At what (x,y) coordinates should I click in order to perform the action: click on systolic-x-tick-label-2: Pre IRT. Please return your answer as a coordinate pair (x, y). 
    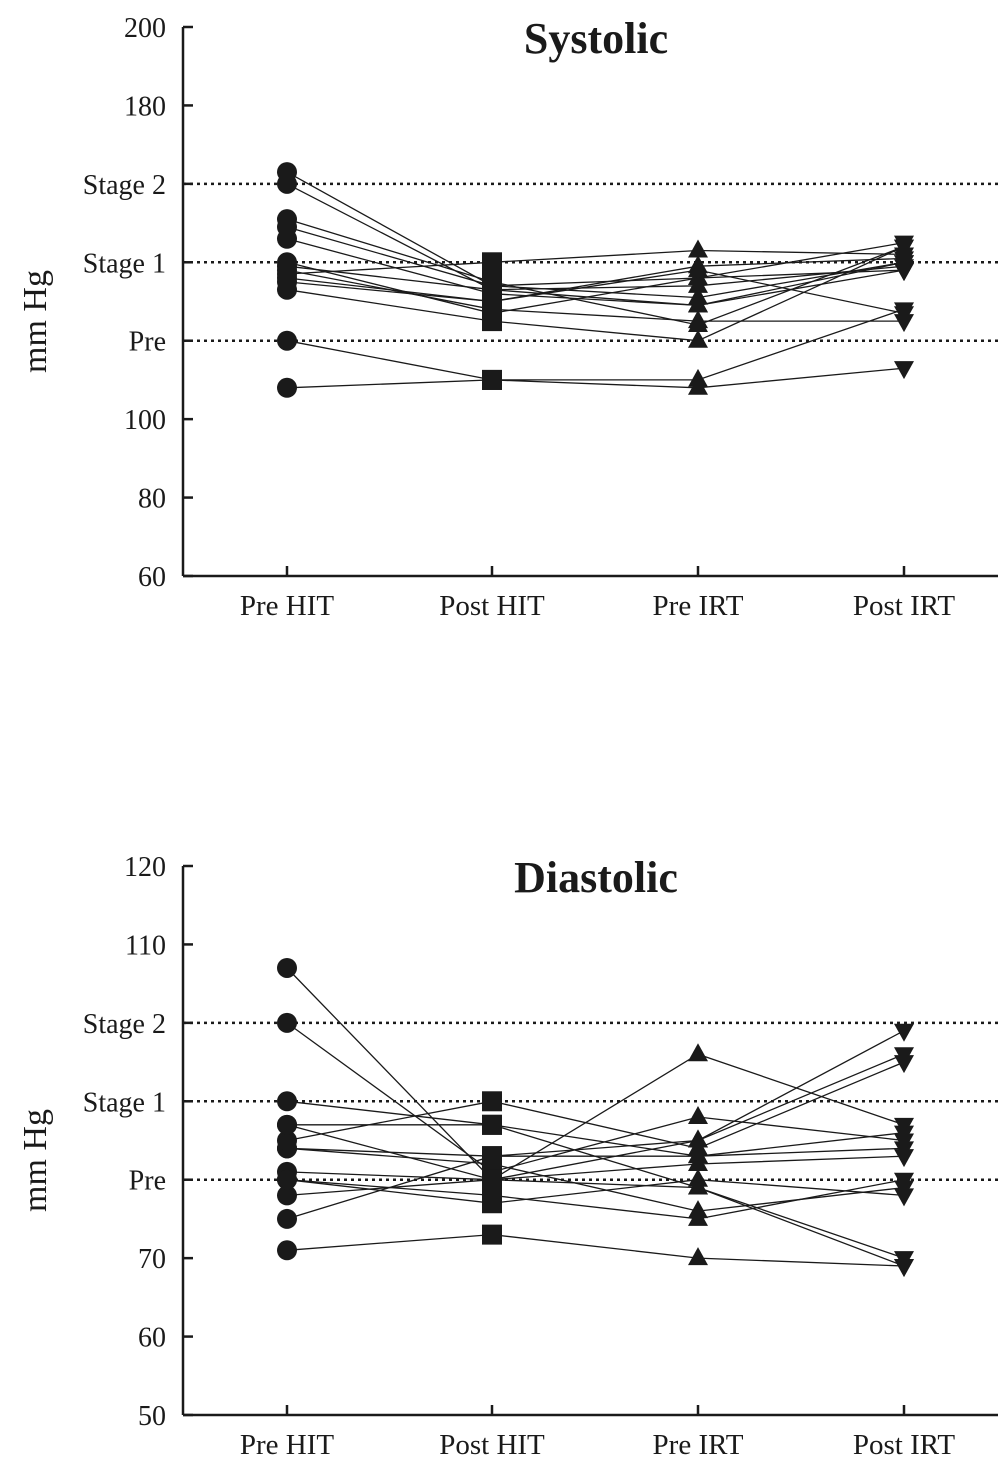
    Looking at the image, I should click on (698, 606).